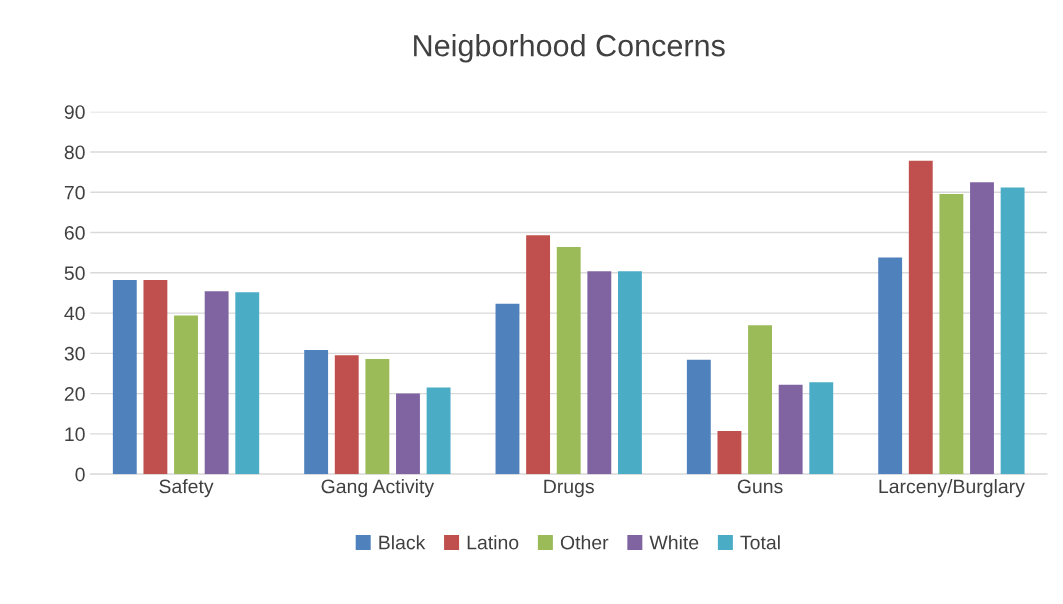 The image size is (1063, 604). What do you see at coordinates (74, 112) in the screenshot?
I see `y-tick-label: 90` at bounding box center [74, 112].